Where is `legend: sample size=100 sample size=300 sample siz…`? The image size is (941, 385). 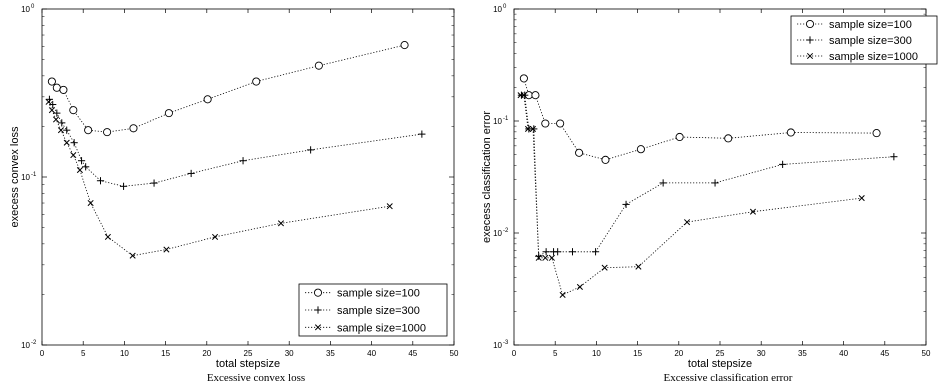
legend: sample size=100 sample size=300 sample siz… is located at coordinates (864, 40).